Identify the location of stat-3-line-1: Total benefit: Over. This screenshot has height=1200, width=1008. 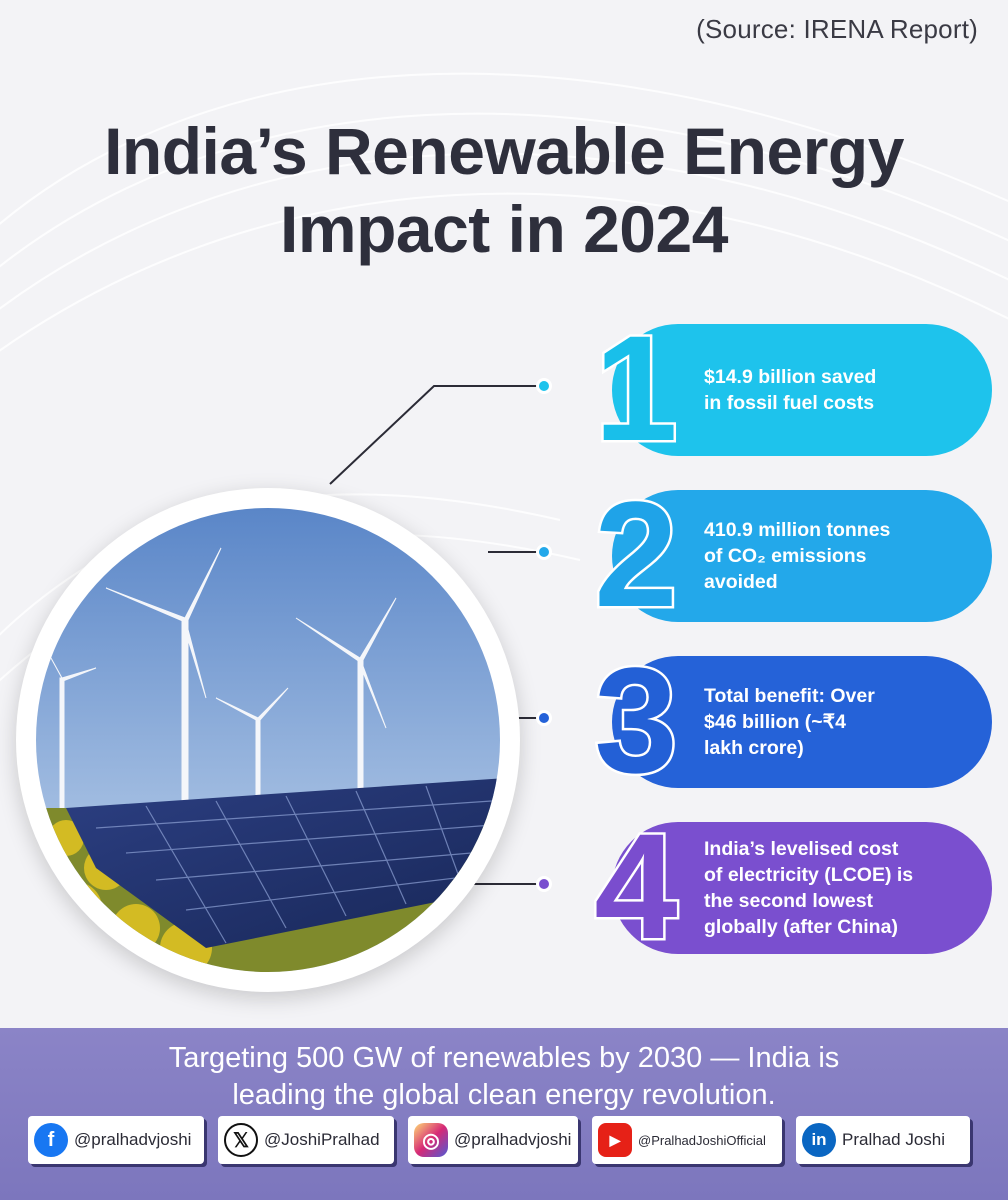
(789, 696).